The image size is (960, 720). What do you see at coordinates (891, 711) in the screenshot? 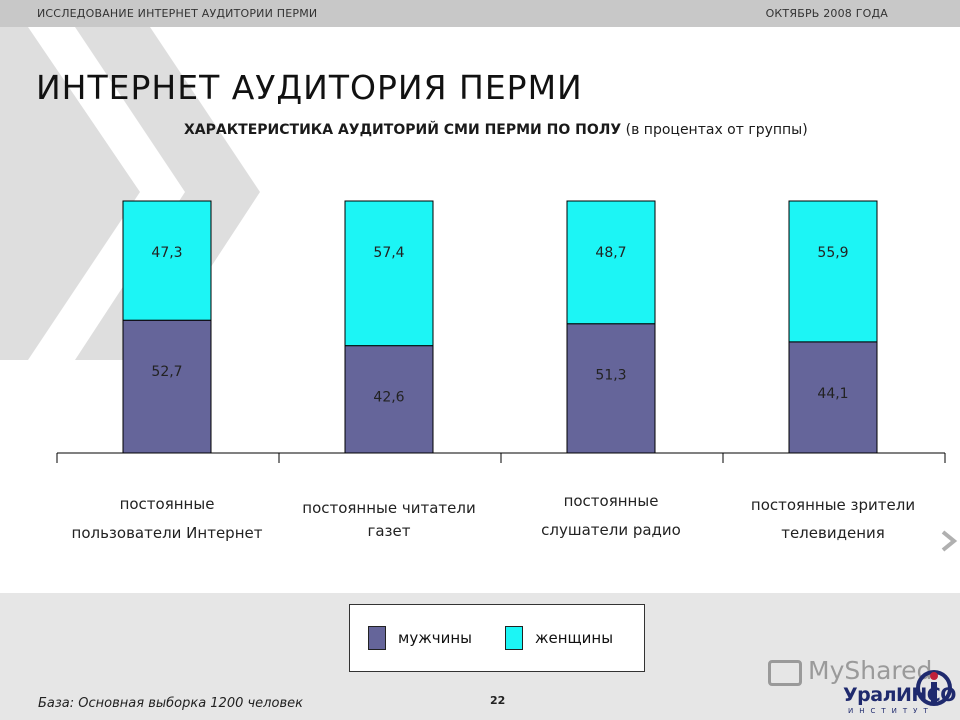
I see `company-logo-subtitle: ИНСТИТУТ` at bounding box center [891, 711].